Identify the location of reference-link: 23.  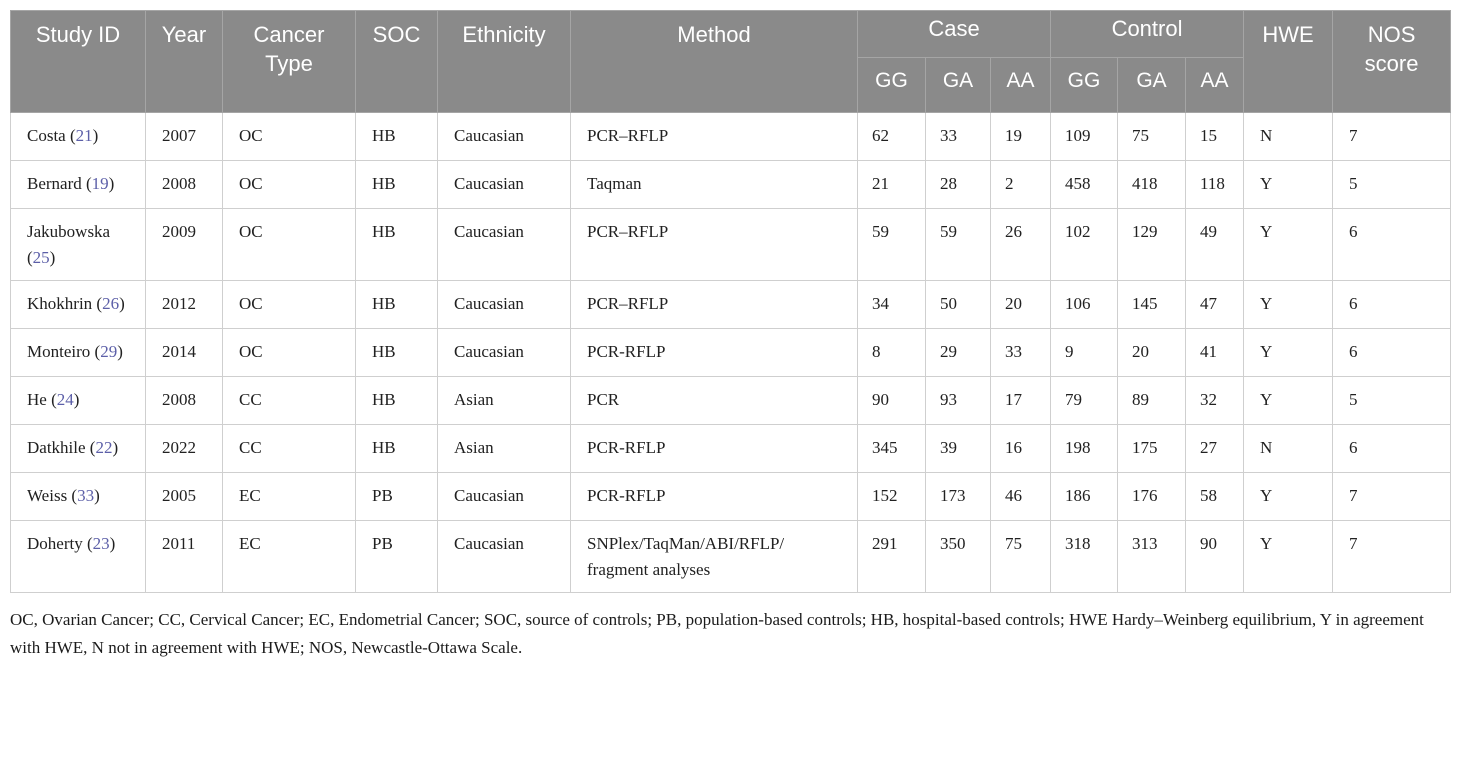
(101, 543).